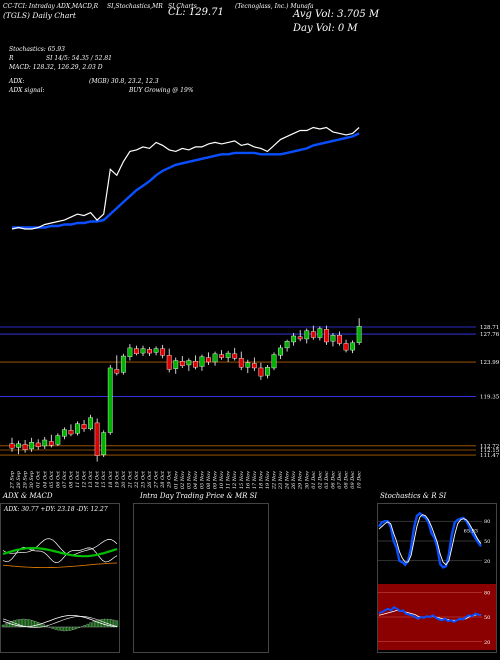 This screenshot has width=500, height=660. What do you see at coordinates (52, 479) in the screenshot?
I see `date-tick-label: 05 Oct` at bounding box center [52, 479].